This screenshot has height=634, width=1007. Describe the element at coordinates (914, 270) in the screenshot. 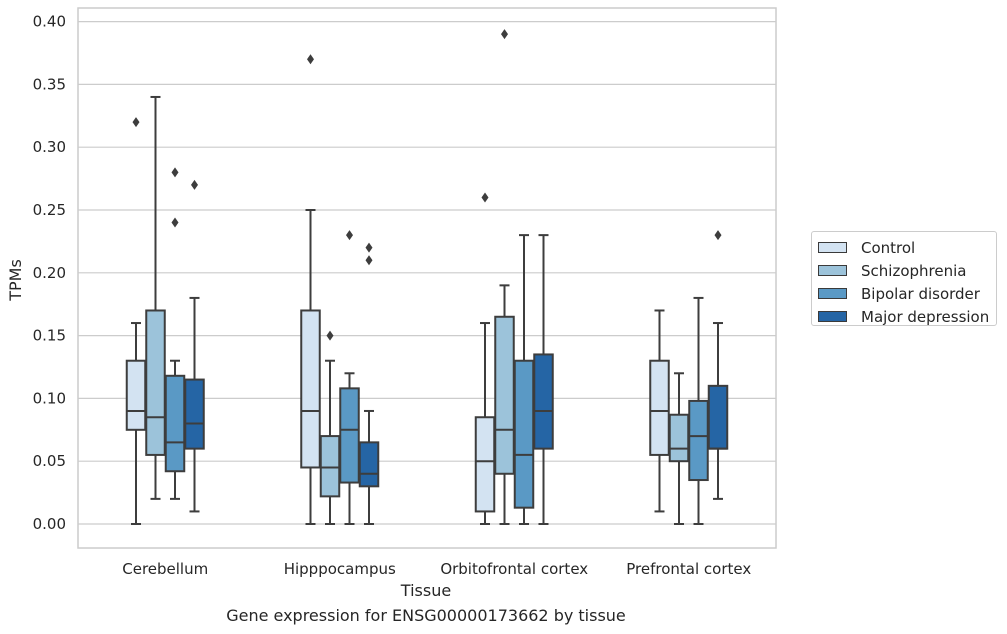

I see `legend-label: Schizophrenia` at that location.